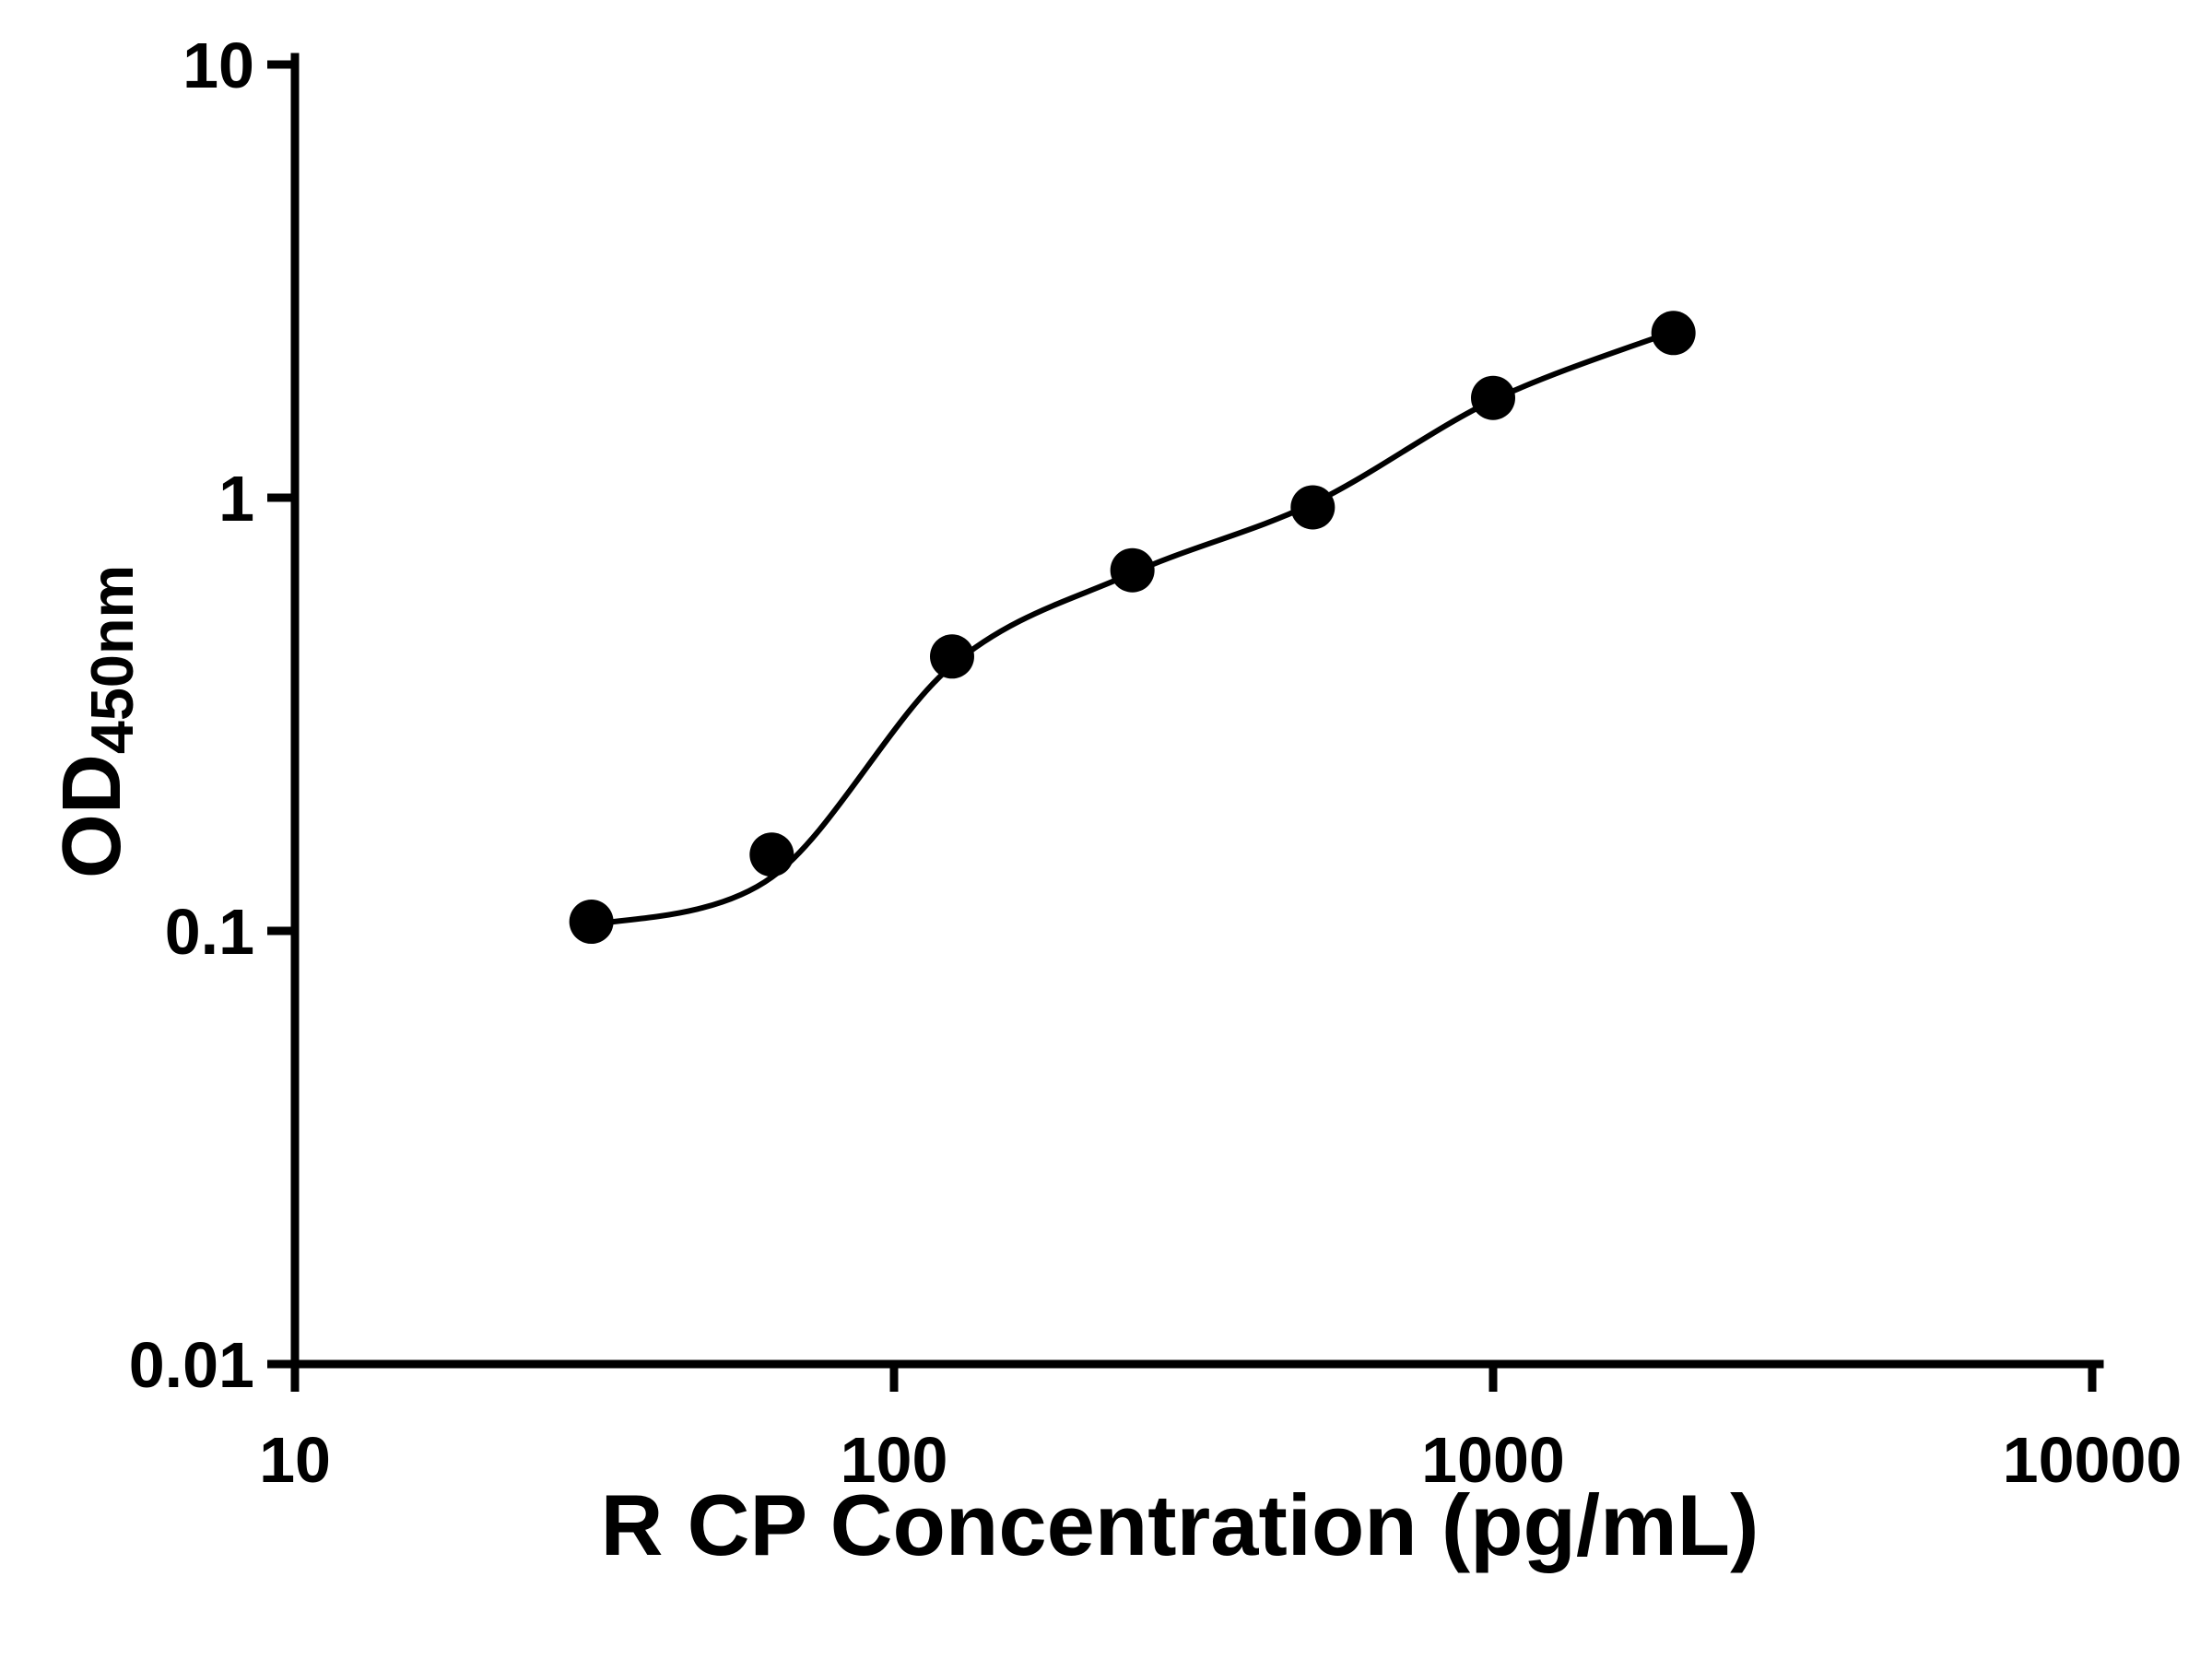  Describe the element at coordinates (2093, 1460) in the screenshot. I see `x-axis-tick-label: 10000` at that location.